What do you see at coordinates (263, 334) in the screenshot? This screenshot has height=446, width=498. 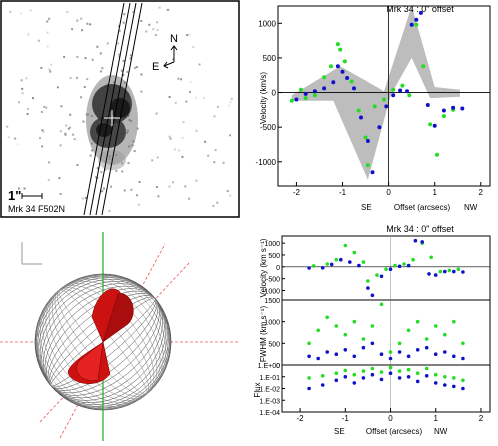 I see `stacked-fwhm-label: FWHM (km s⁻¹)` at bounding box center [263, 334].